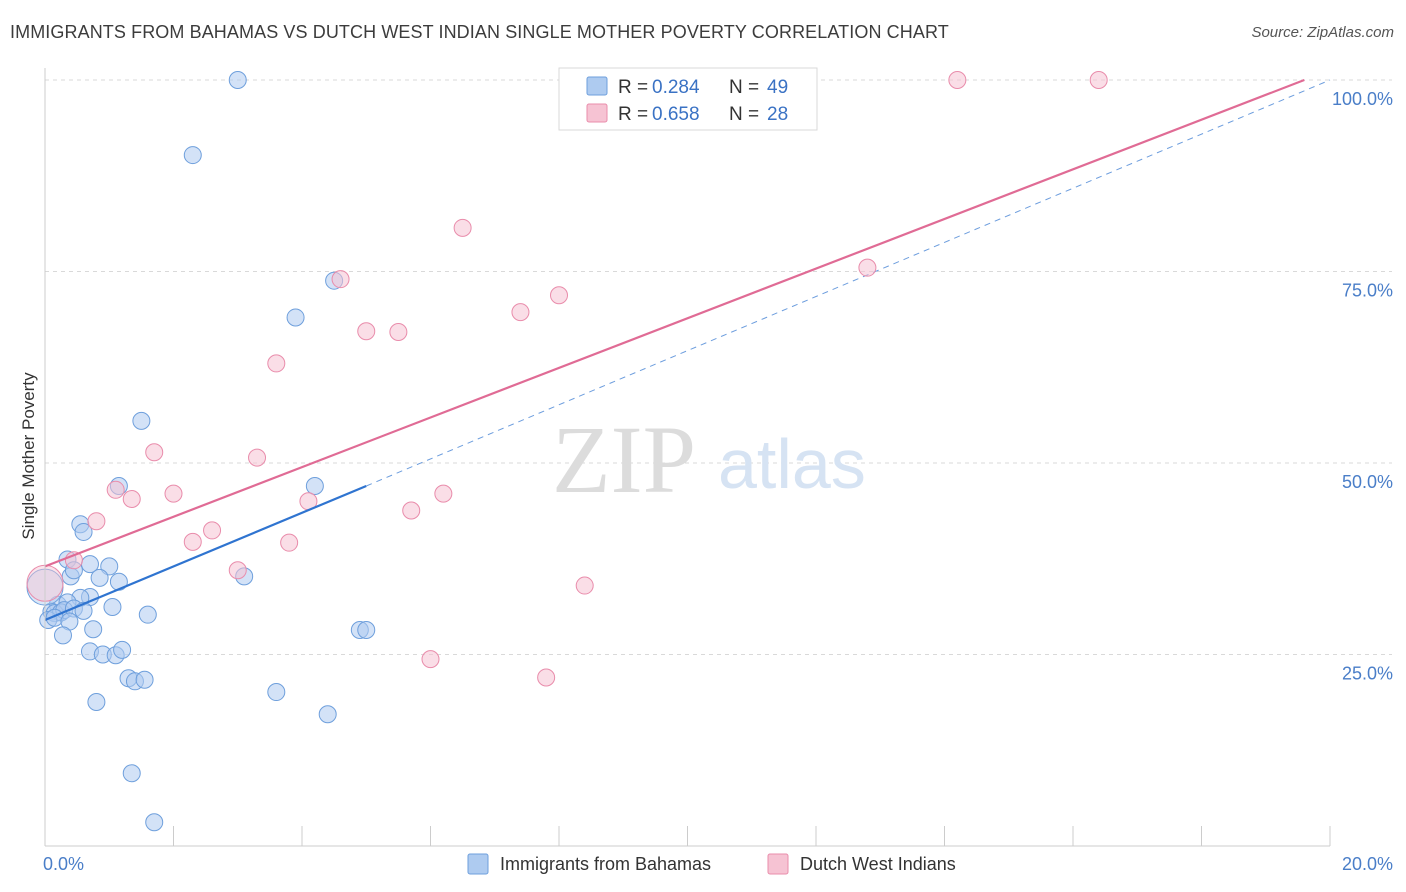  Describe the element at coordinates (676, 114) in the screenshot. I see `legend-r-value-2: 0.658` at that location.